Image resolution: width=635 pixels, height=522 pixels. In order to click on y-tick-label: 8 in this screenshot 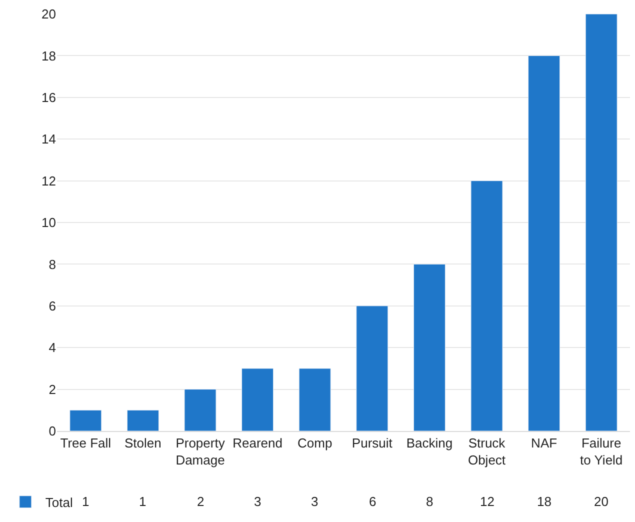, I will do `click(52, 264)`.